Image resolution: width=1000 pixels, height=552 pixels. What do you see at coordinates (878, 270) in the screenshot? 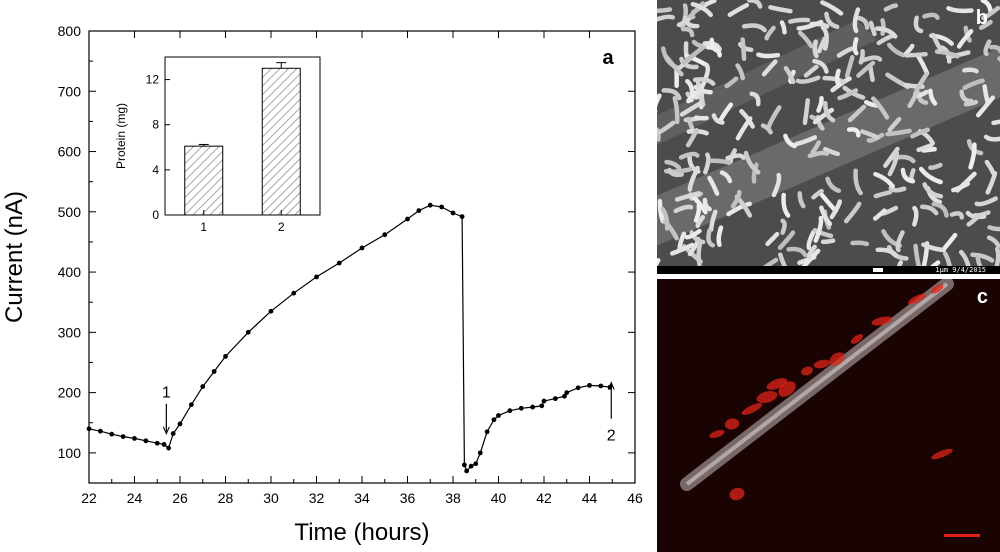
I see `sem-scale-bar` at bounding box center [878, 270].